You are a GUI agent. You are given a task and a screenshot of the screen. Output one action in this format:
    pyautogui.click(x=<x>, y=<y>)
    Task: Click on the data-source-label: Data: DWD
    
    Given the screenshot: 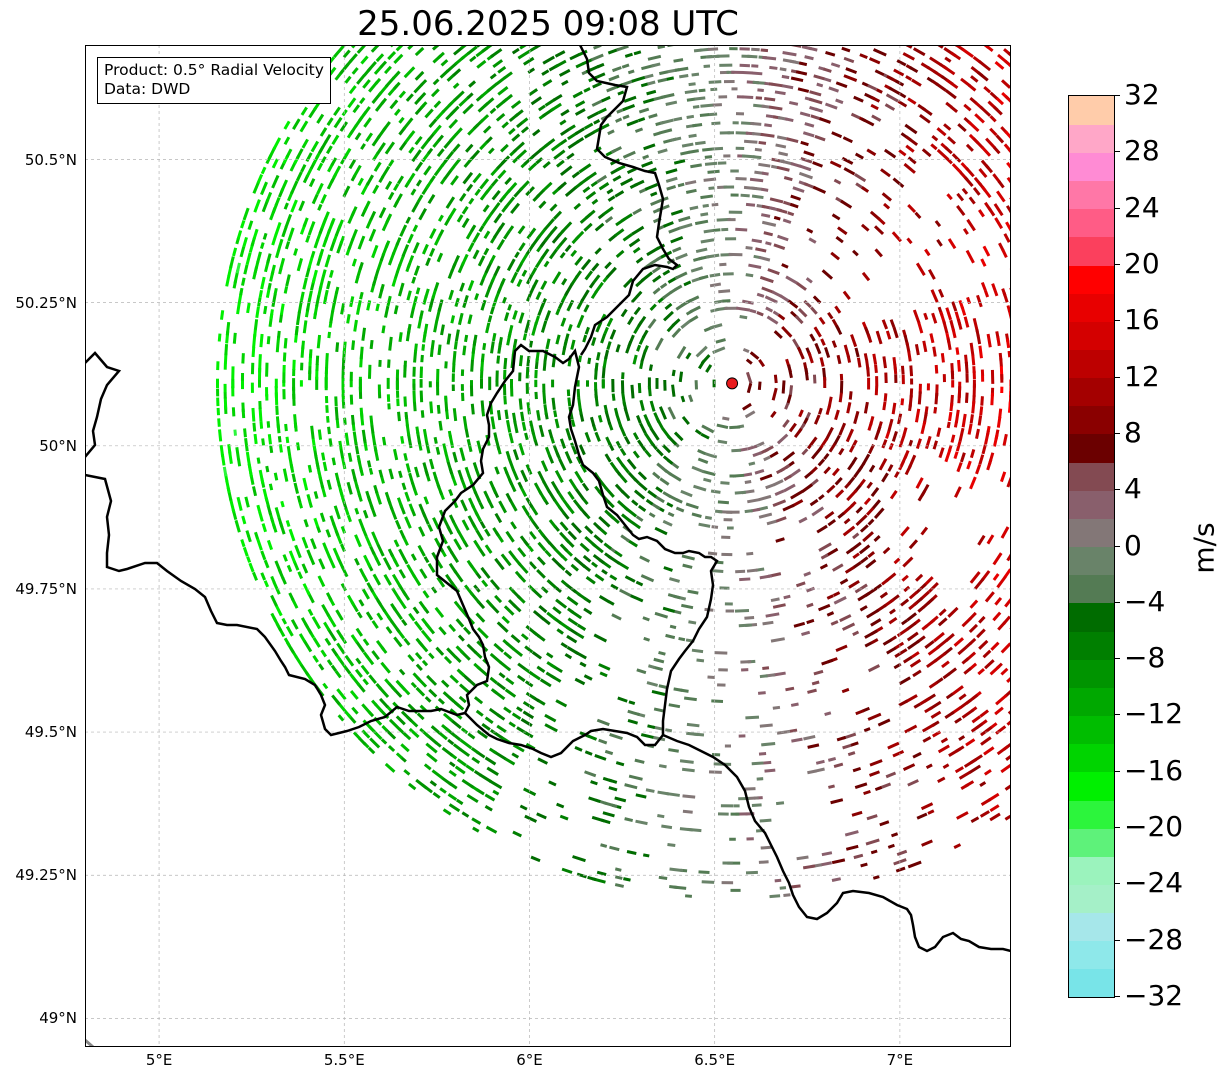 What is the action you would take?
    pyautogui.click(x=147, y=89)
    